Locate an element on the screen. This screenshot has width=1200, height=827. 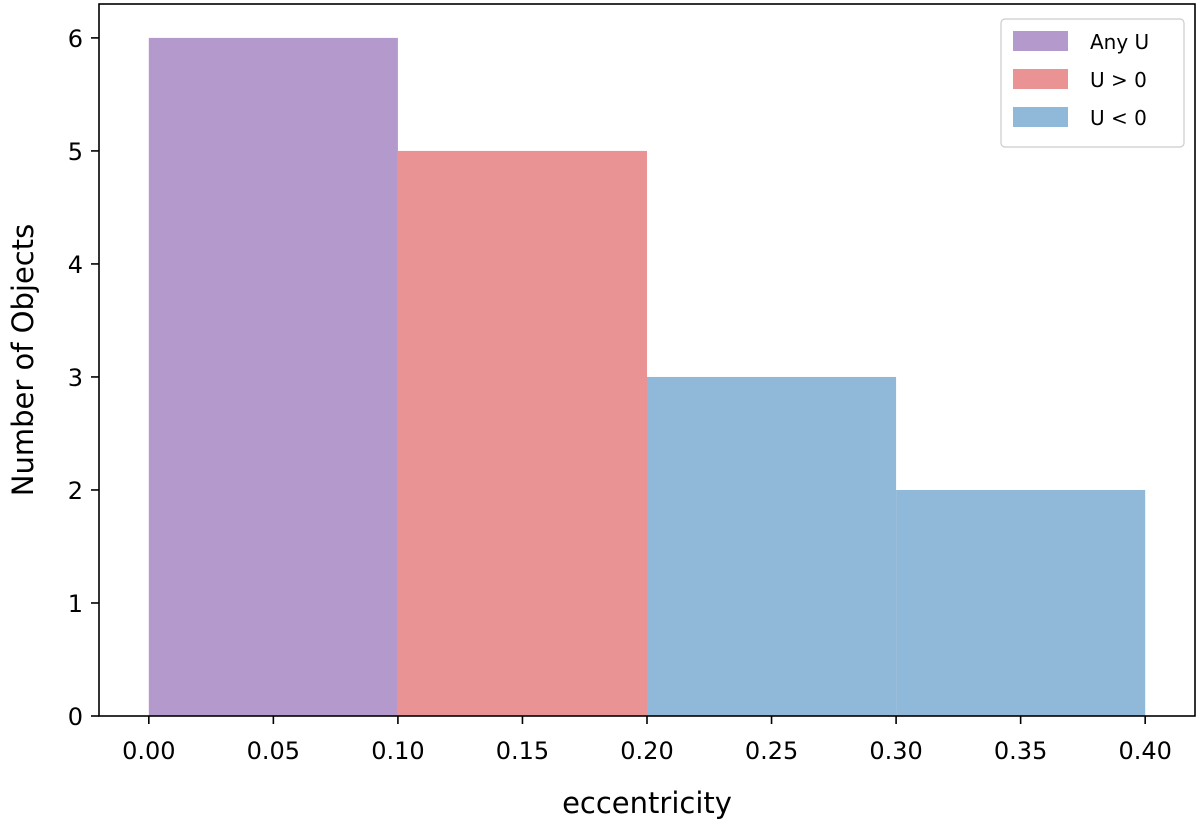
x-tick-label: 0.15 is located at coordinates (522, 751).